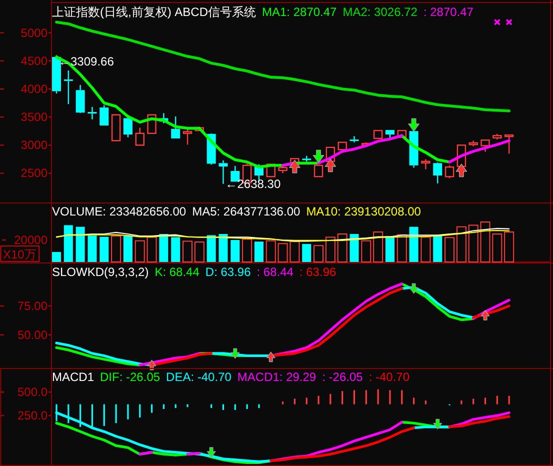 The height and width of the screenshot is (466, 553). Describe the element at coordinates (368, 12) in the screenshot. I see `legend: MA1: 2870.47 MA2: 3026.72 : 2870.47` at that location.